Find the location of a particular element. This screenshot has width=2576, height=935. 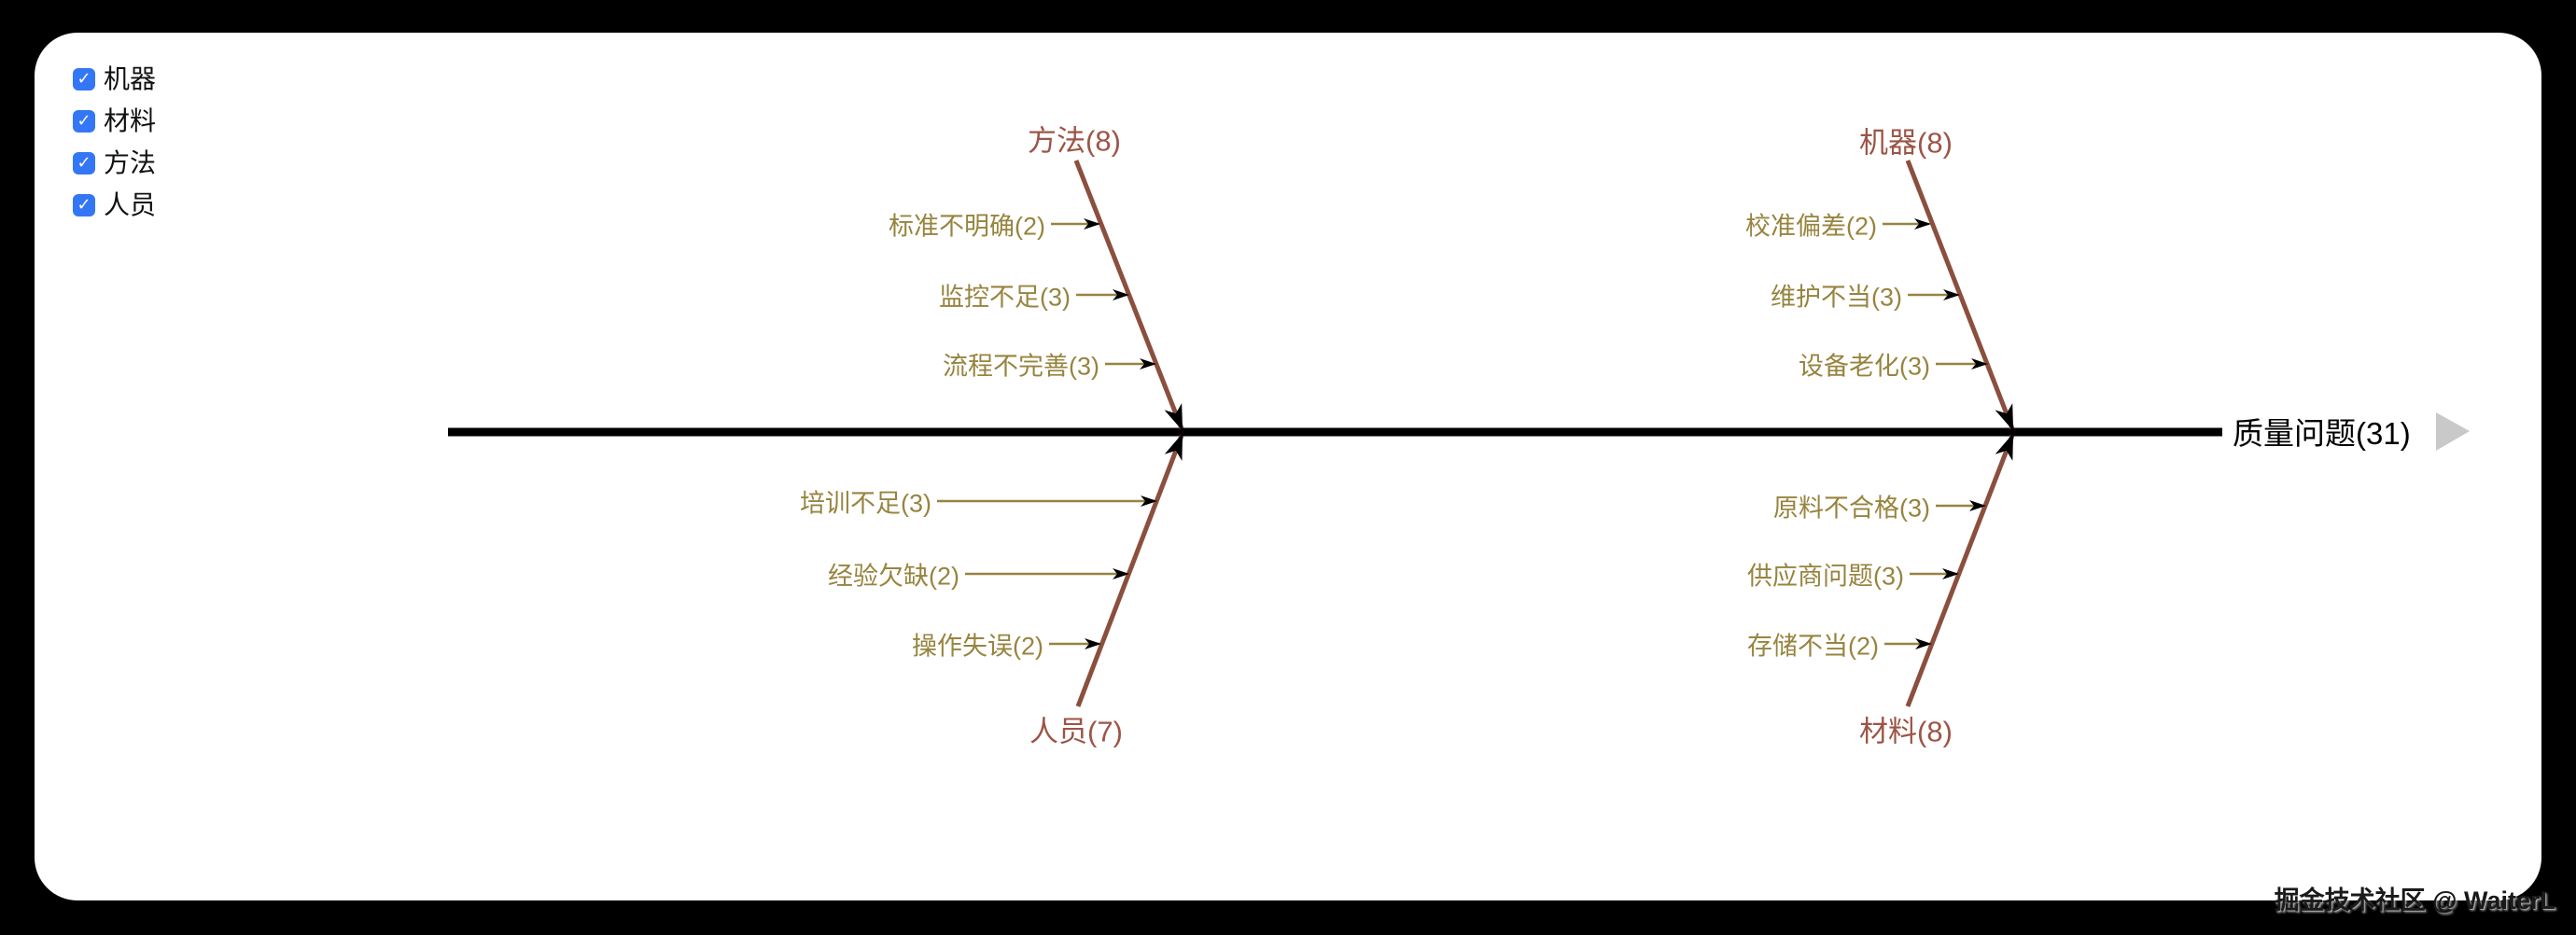

cause-label: 培训不足(3) is located at coordinates (865, 504).